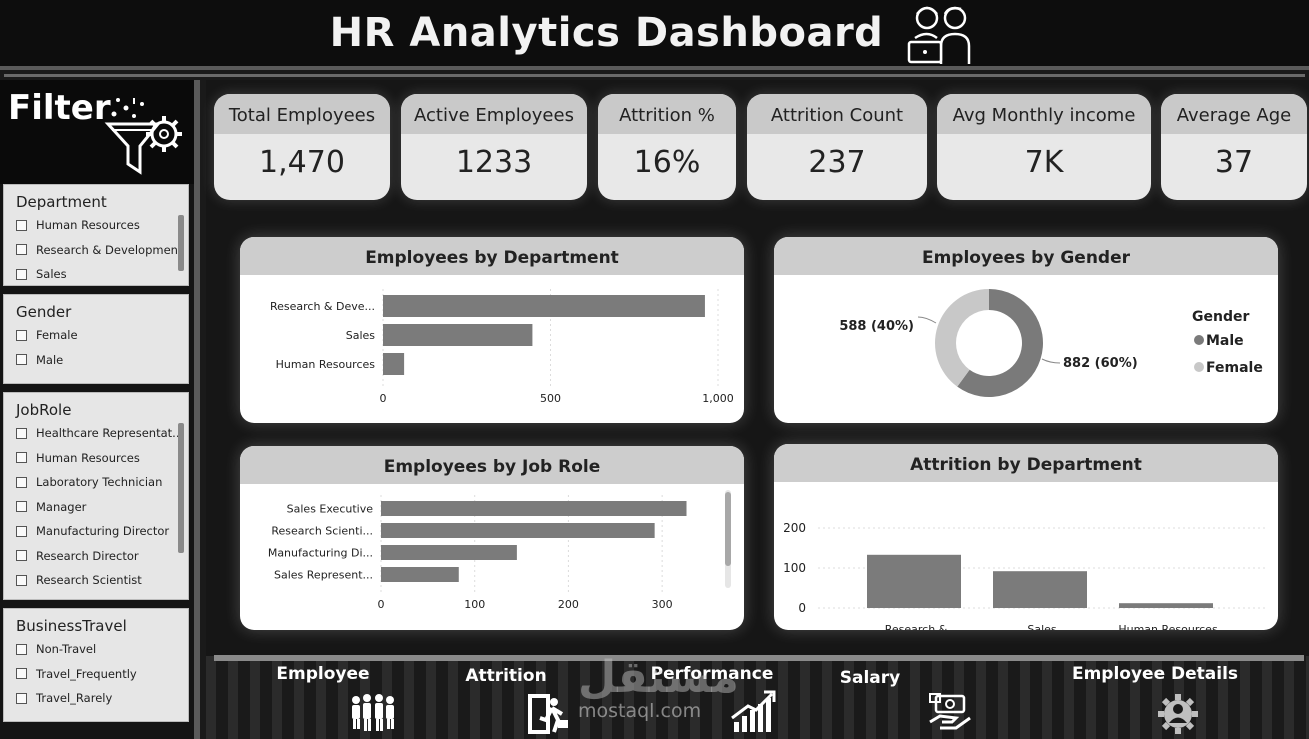  I want to click on kpi-label: Attrition %, so click(667, 114).